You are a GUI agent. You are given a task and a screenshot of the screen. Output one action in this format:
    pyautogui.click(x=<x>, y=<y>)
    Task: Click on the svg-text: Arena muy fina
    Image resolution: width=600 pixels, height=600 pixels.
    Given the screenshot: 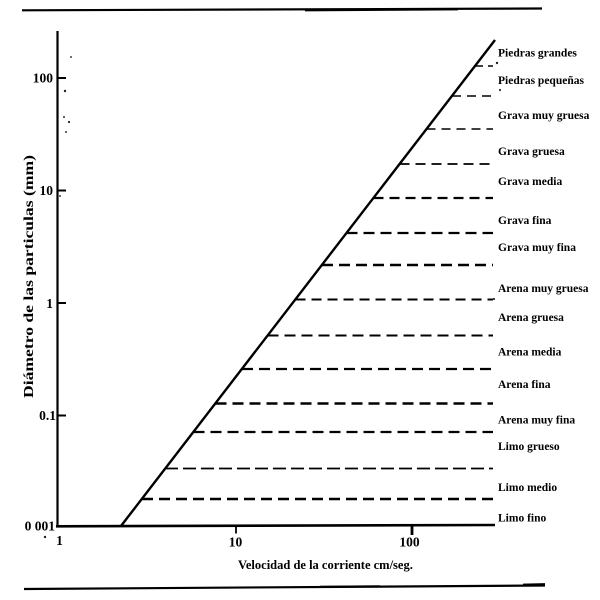 What is the action you would take?
    pyautogui.click(x=536, y=421)
    